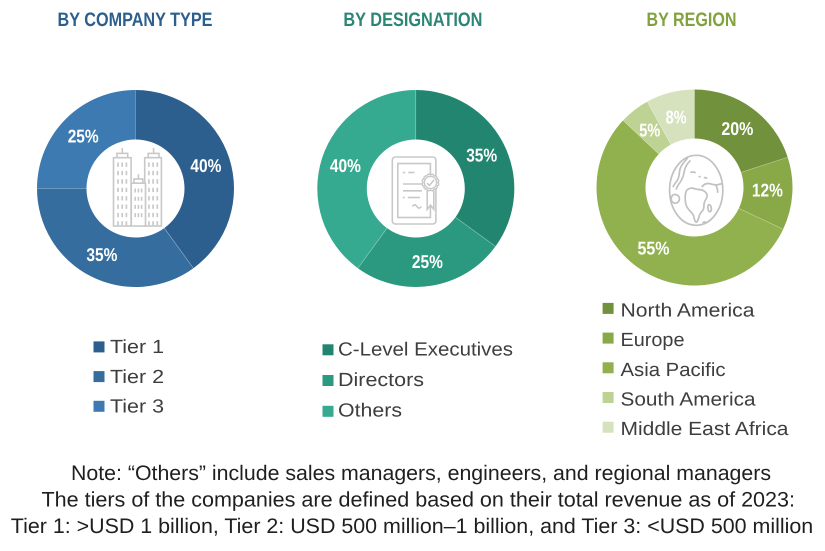  I want to click on svg-text: Tier 1, so click(137, 347).